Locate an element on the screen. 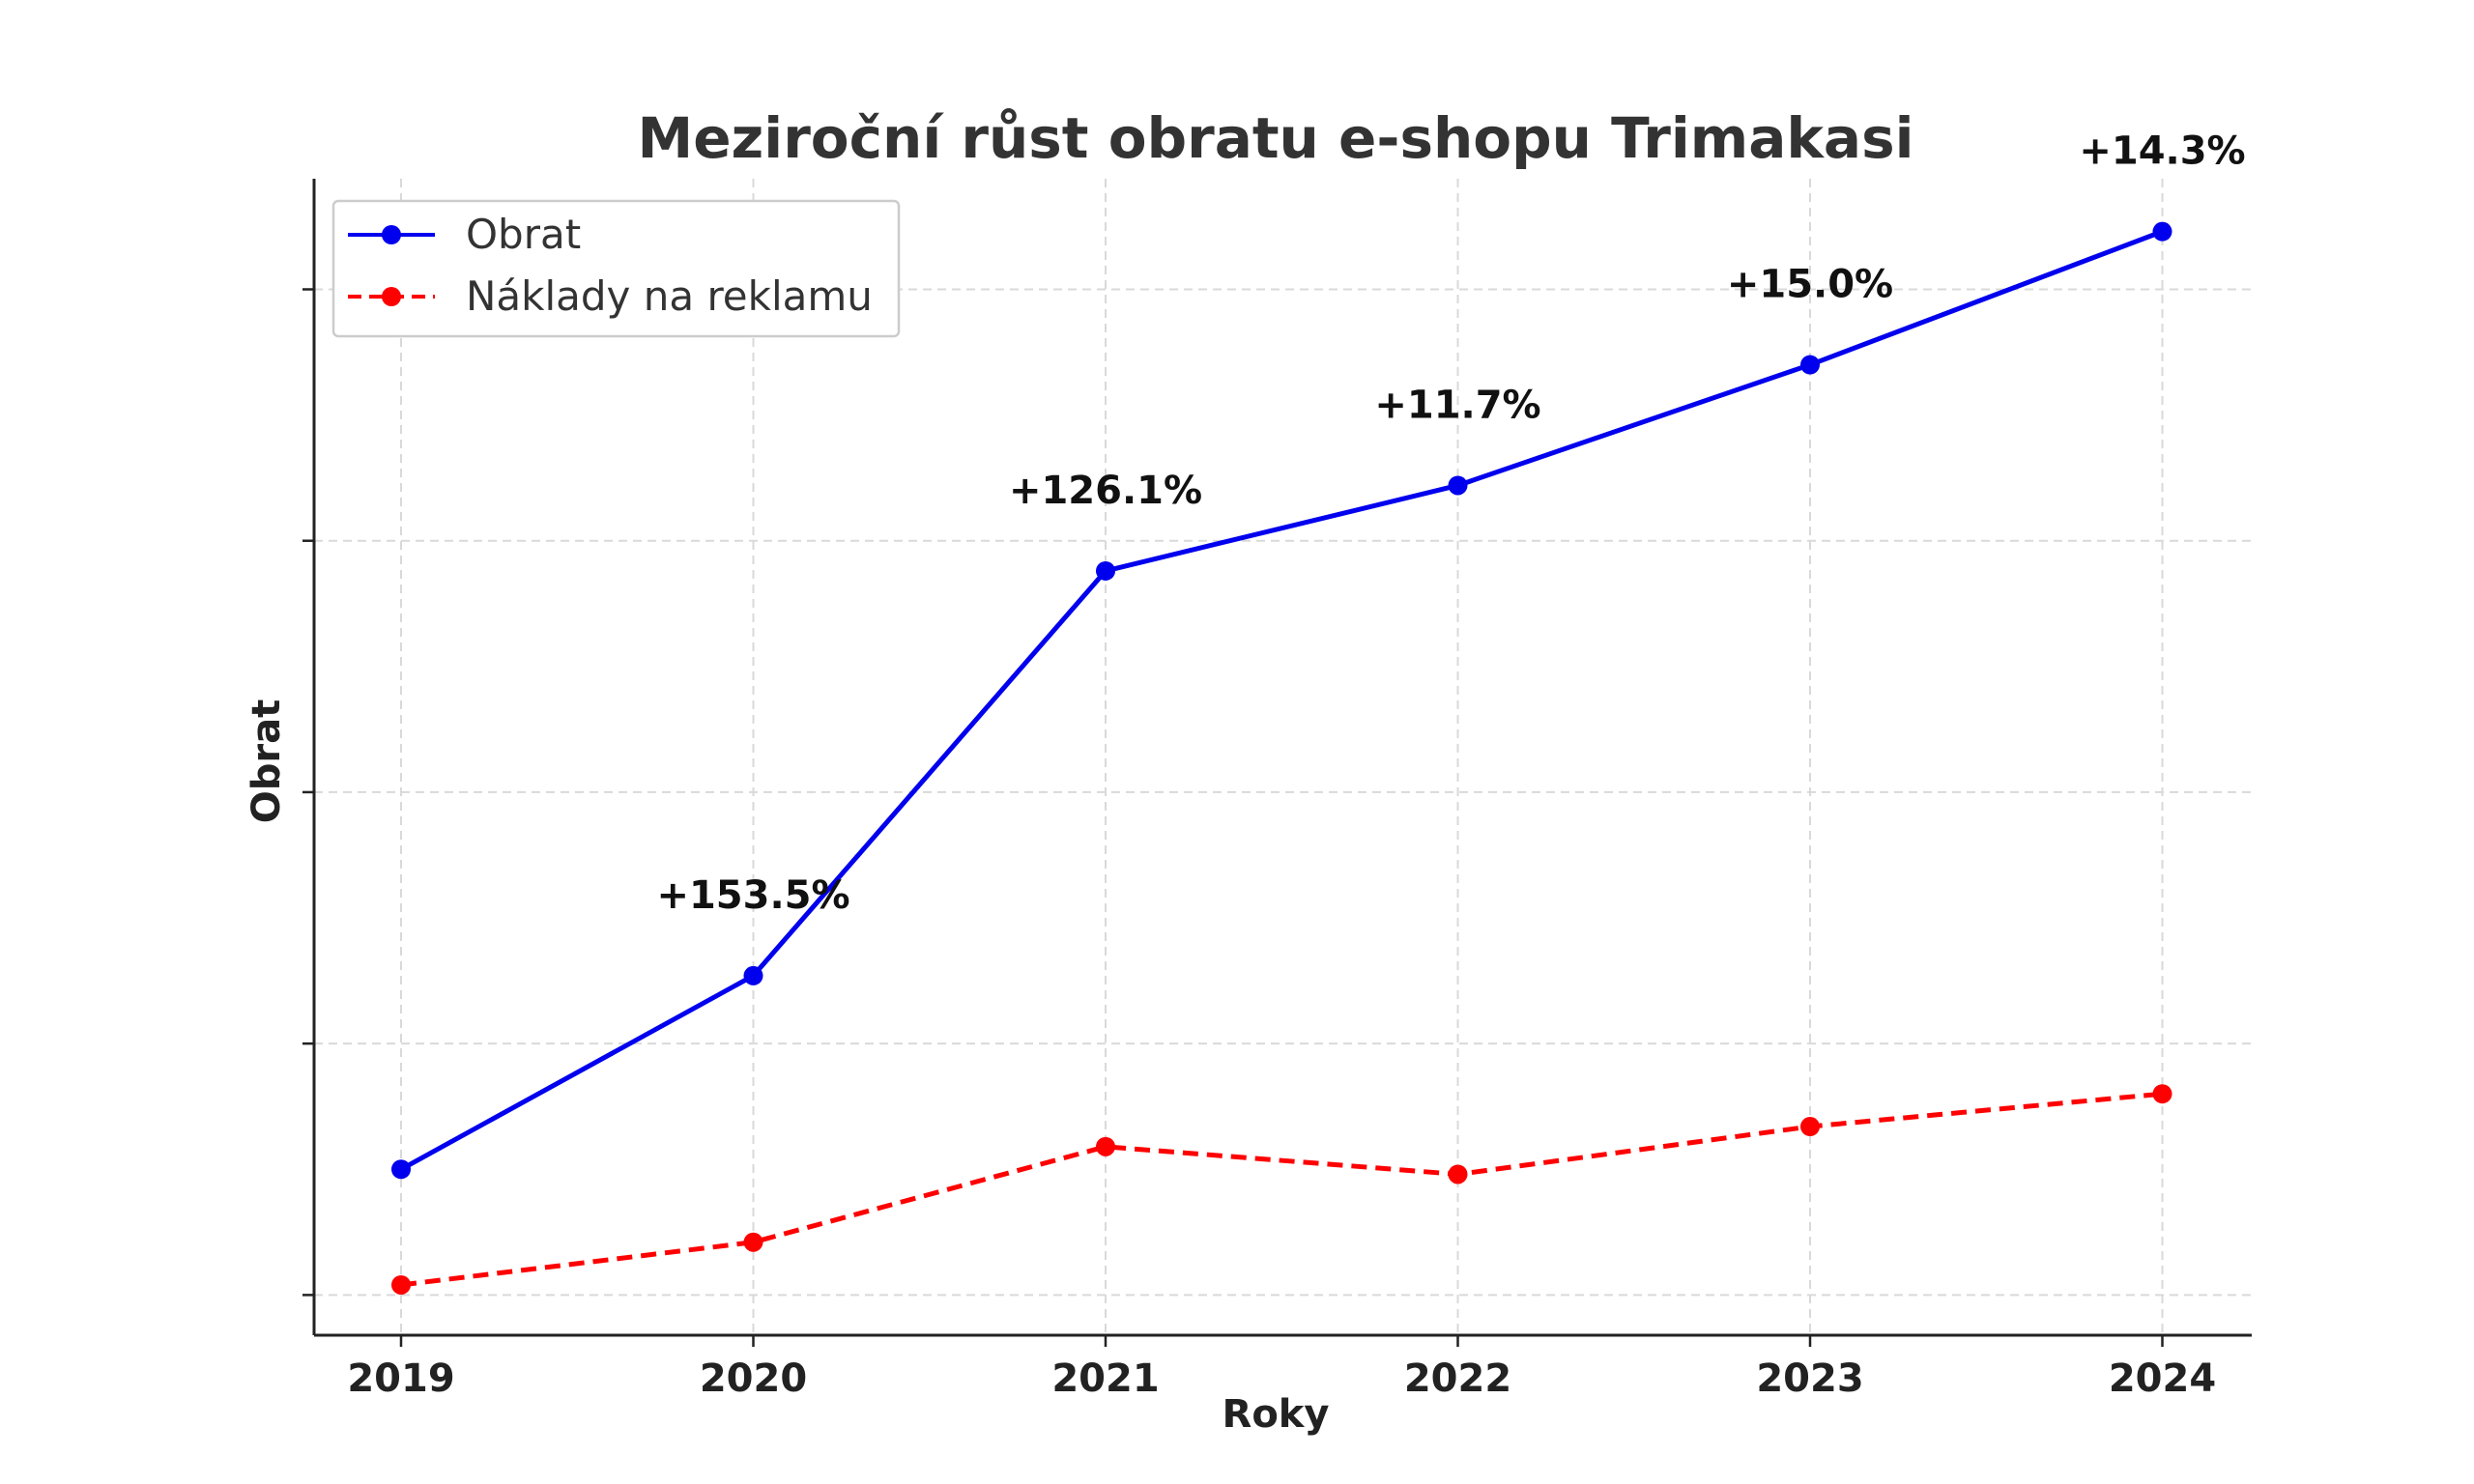 The height and width of the screenshot is (1484, 2474). legend-box is located at coordinates (616, 269).